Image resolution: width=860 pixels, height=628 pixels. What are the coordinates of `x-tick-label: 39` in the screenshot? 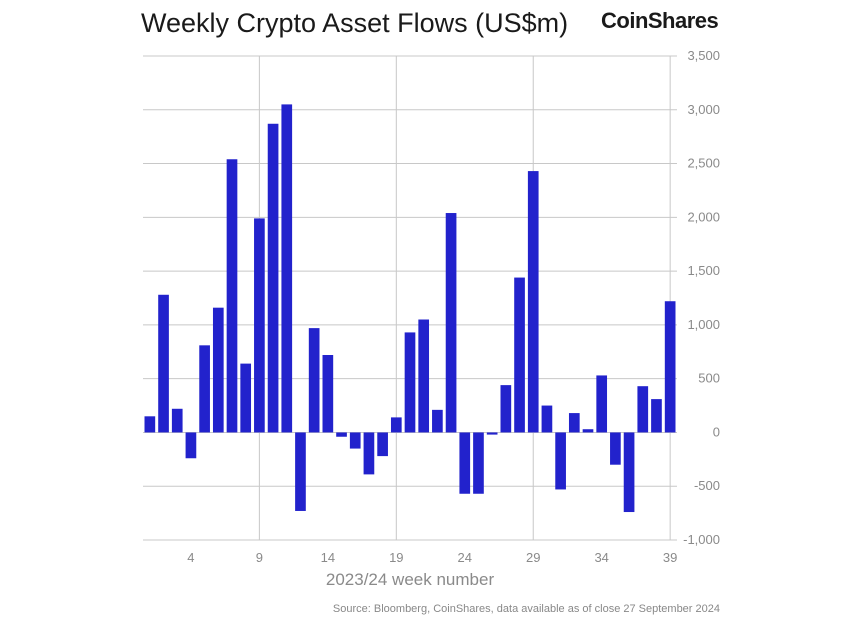 It's located at (670, 557).